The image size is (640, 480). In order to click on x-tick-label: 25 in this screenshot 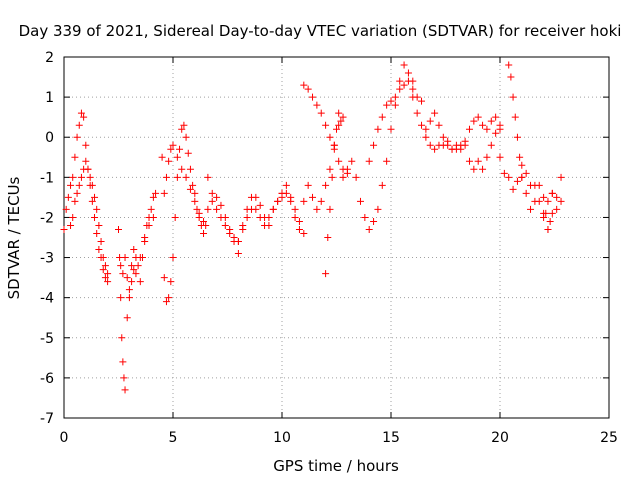, I will do `click(609, 438)`.